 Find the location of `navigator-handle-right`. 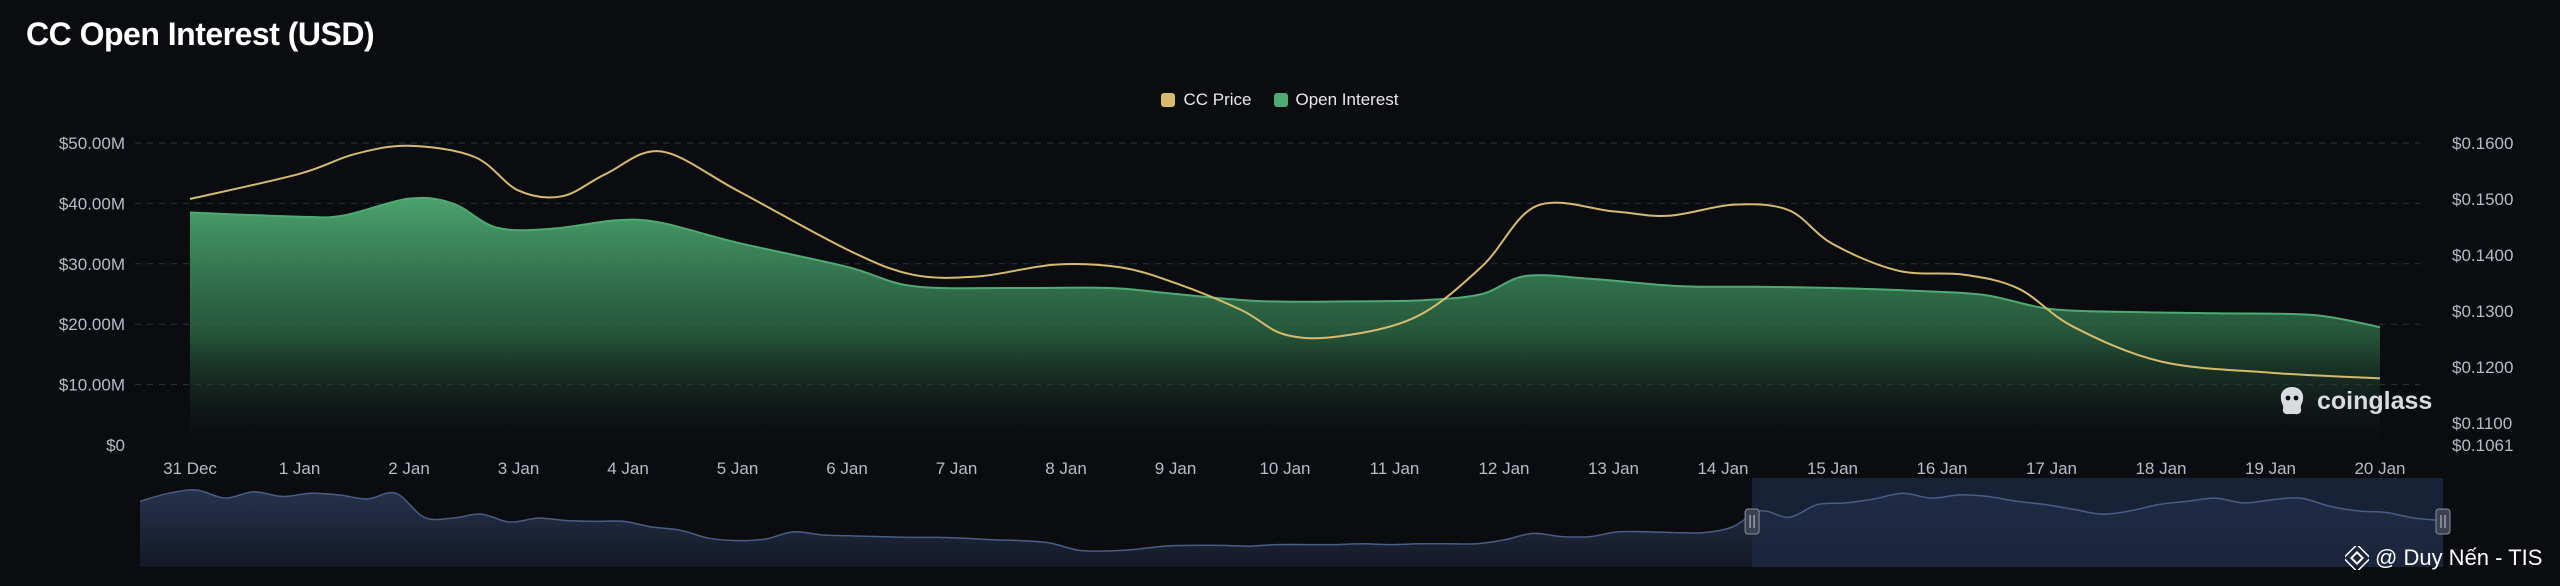

navigator-handle-right is located at coordinates (2443, 521).